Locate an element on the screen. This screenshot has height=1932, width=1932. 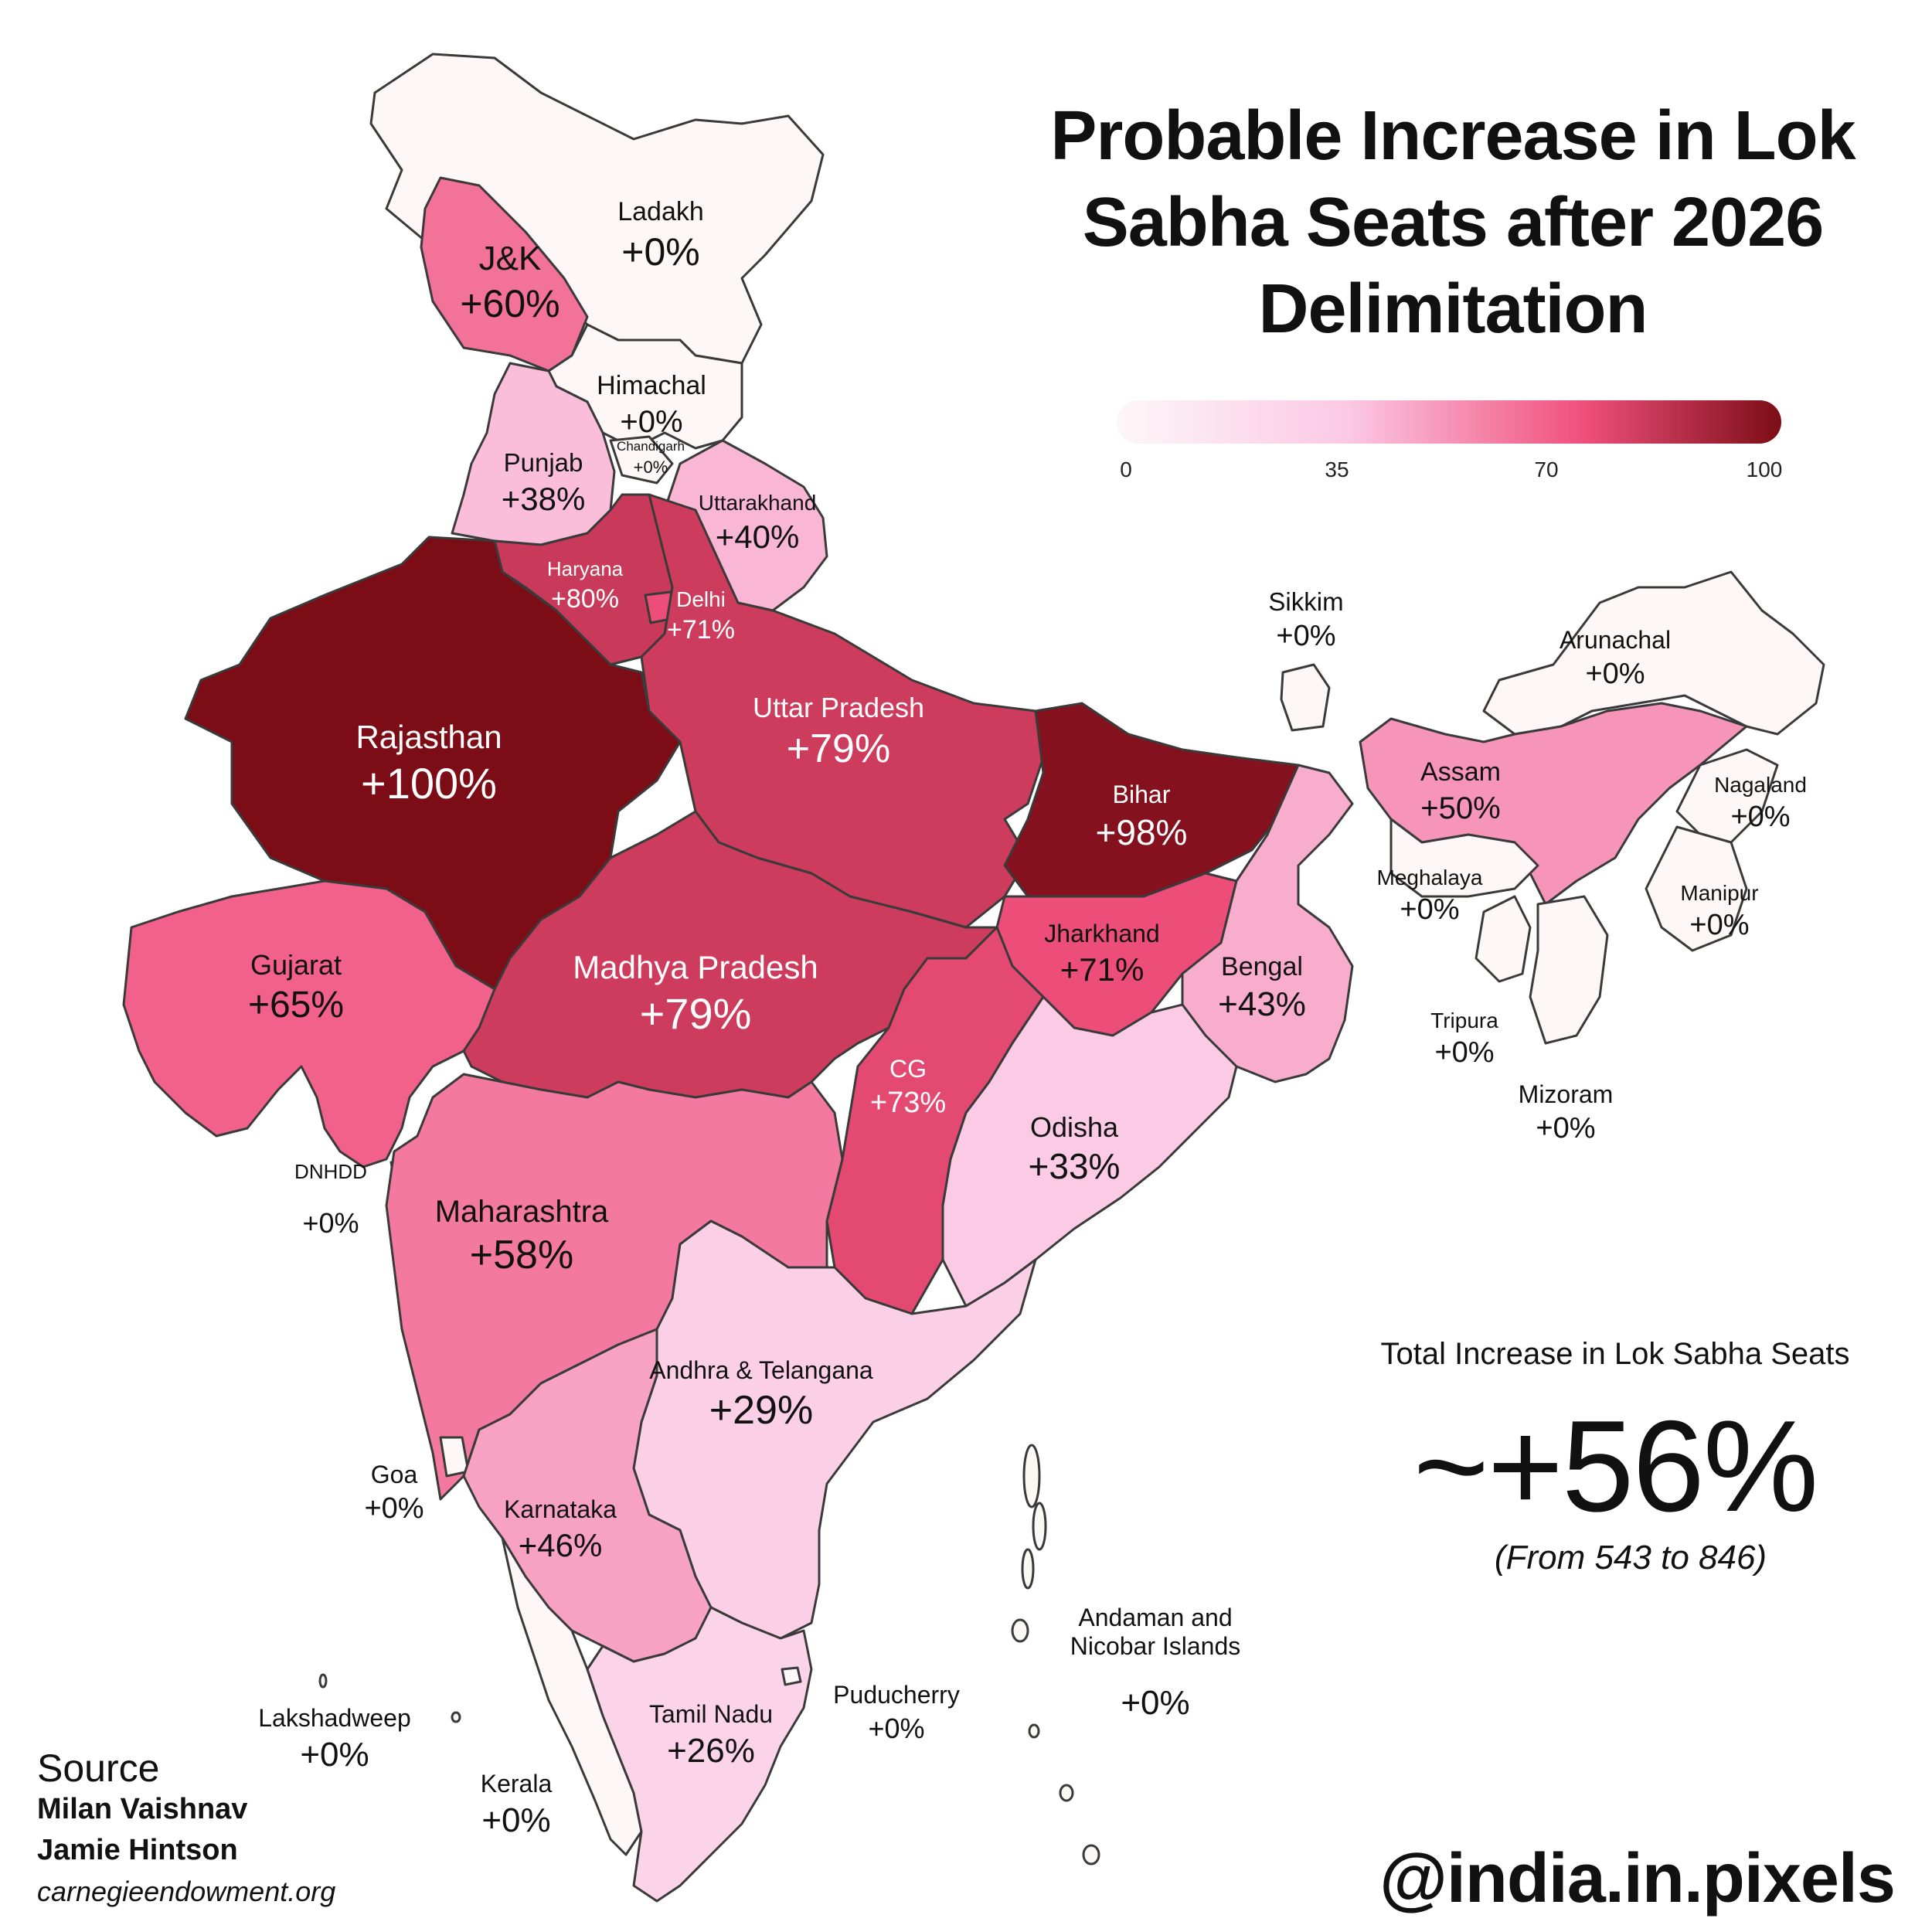
region-uttar-pradesh is located at coordinates (843, 711).